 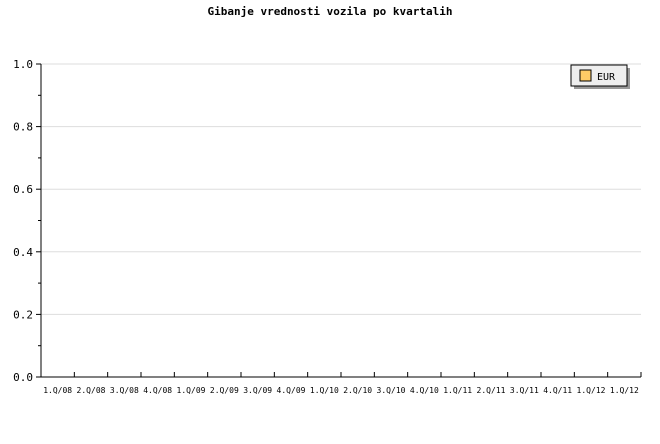 I want to click on legend: EUR, so click(x=600, y=76).